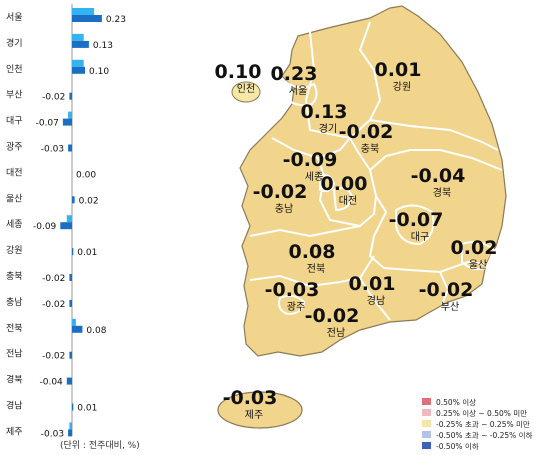 The height and width of the screenshot is (455, 550). I want to click on category-label: 전남, so click(14, 354).